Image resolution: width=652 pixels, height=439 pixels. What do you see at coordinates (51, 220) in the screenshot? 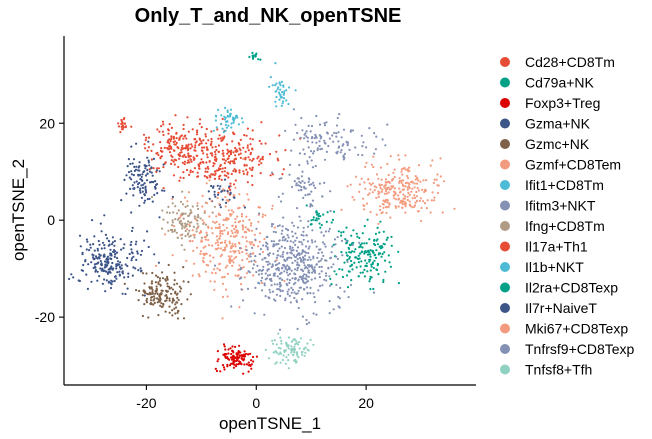
I see `y-tick-label: 0` at bounding box center [51, 220].